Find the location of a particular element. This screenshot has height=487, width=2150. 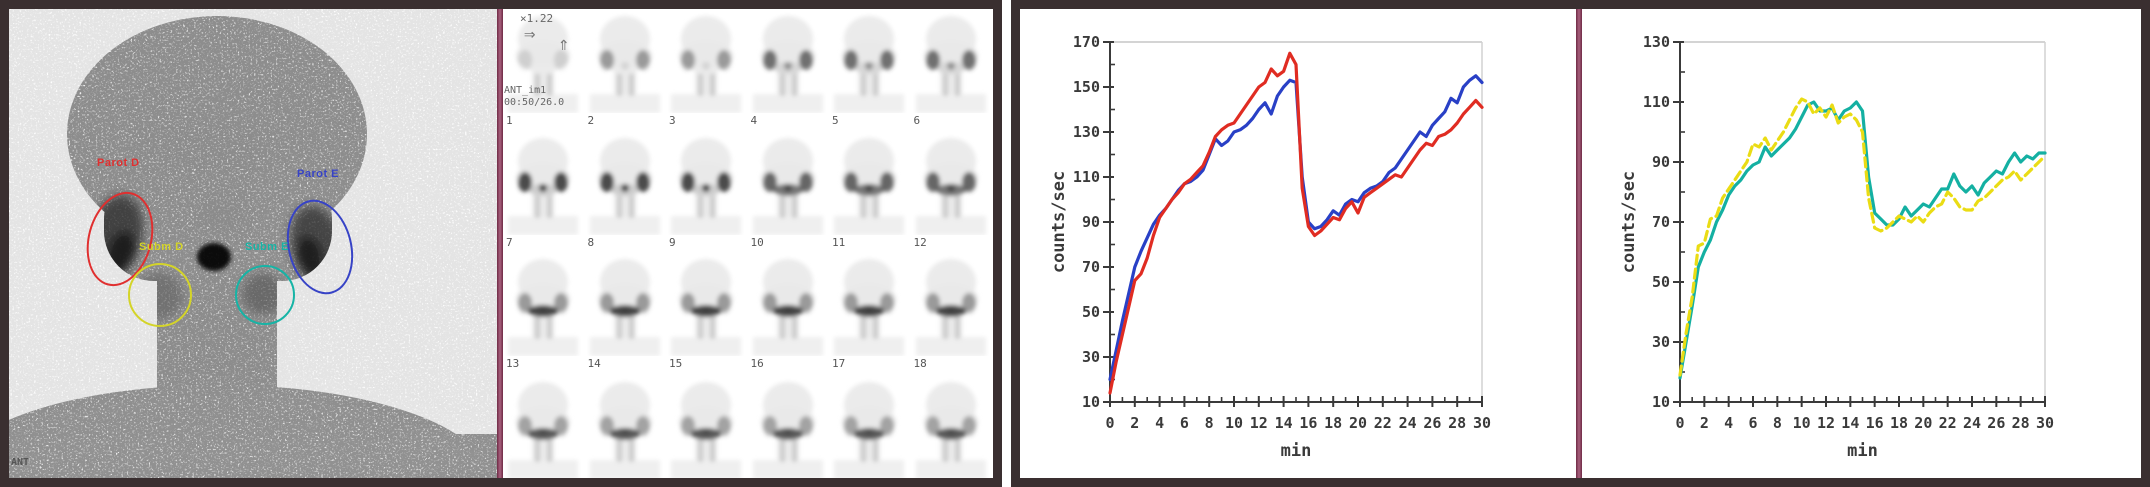

chart-axes is located at coordinates (1862, 222).